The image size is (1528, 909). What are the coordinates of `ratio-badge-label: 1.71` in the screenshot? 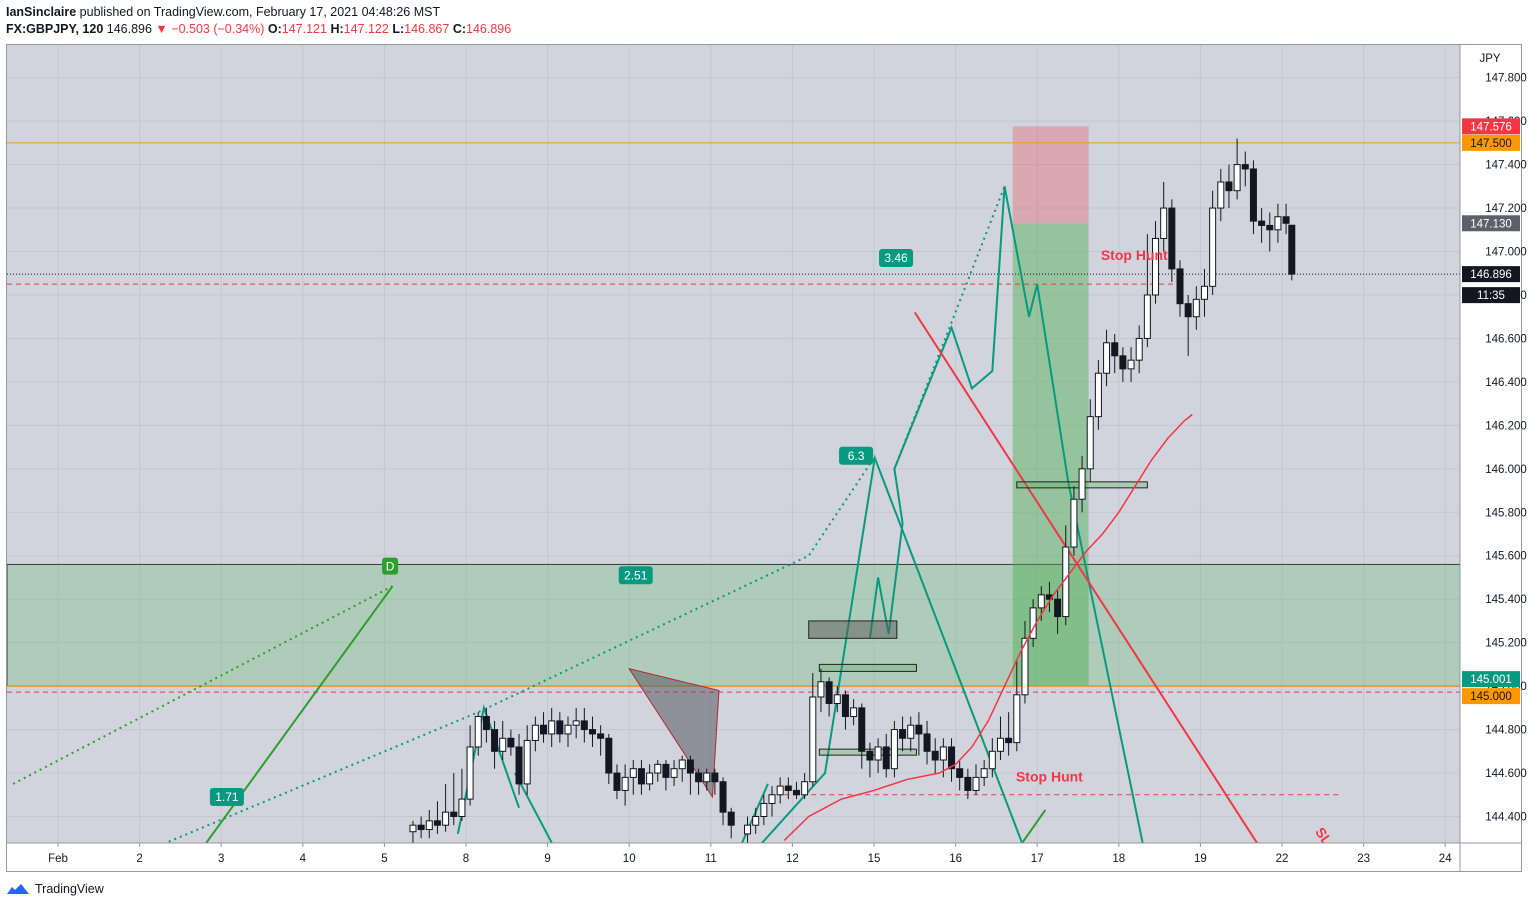 It's located at (227, 797).